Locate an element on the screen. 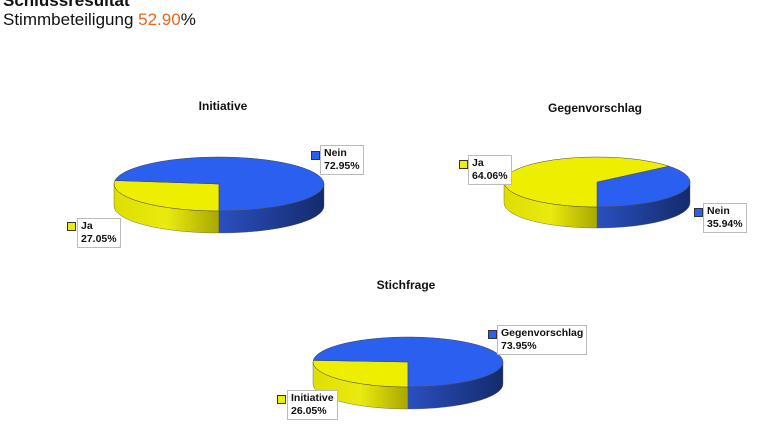  pie-slice-gegenvorschlag is located at coordinates (408, 362).